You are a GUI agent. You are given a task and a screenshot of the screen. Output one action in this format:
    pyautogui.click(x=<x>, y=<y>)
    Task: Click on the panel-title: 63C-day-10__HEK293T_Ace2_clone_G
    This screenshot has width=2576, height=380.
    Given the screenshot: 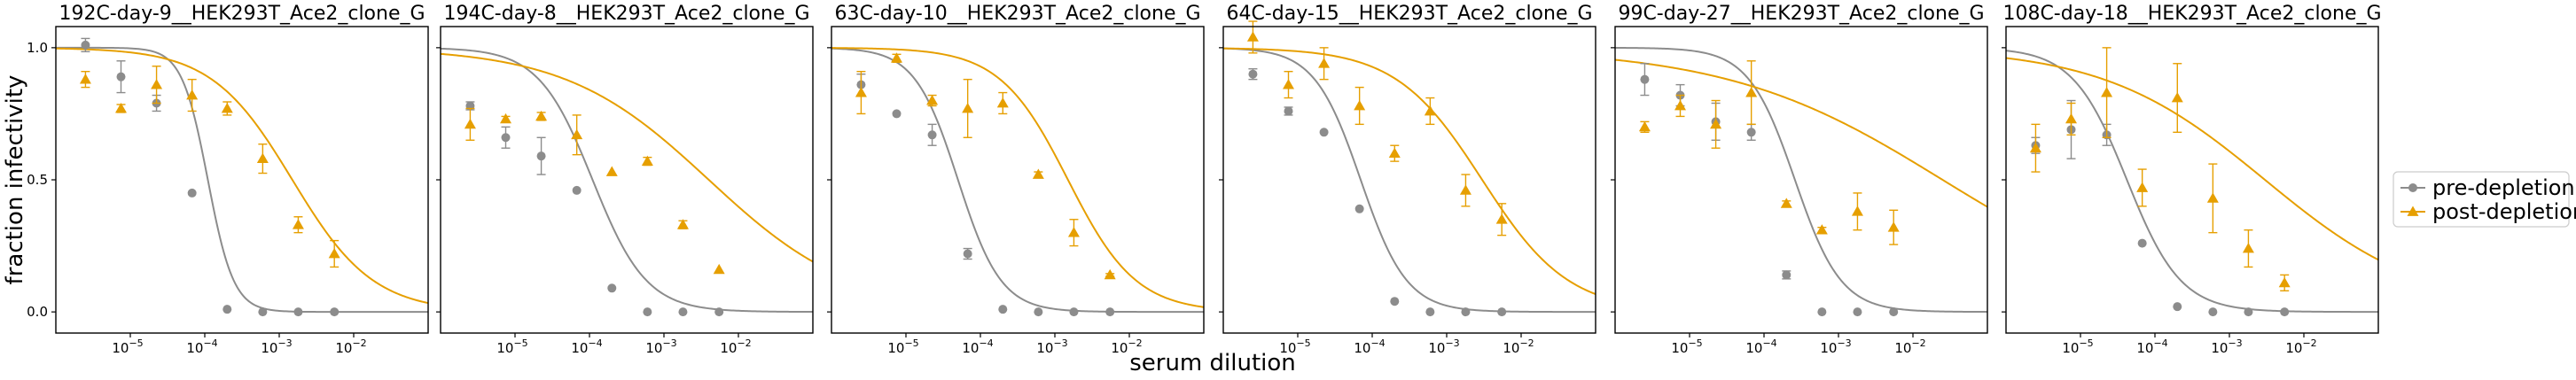 What is the action you would take?
    pyautogui.click(x=1017, y=14)
    